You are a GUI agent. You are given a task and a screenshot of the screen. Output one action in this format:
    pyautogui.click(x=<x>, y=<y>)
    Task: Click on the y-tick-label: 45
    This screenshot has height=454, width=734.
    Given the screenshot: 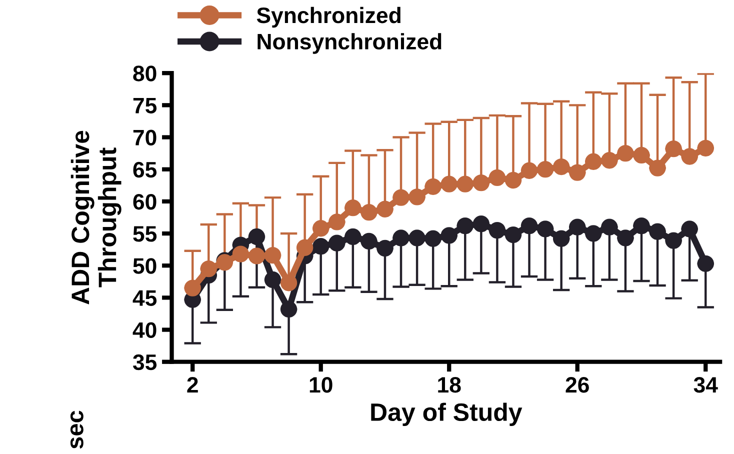 What is the action you would take?
    pyautogui.click(x=144, y=298)
    